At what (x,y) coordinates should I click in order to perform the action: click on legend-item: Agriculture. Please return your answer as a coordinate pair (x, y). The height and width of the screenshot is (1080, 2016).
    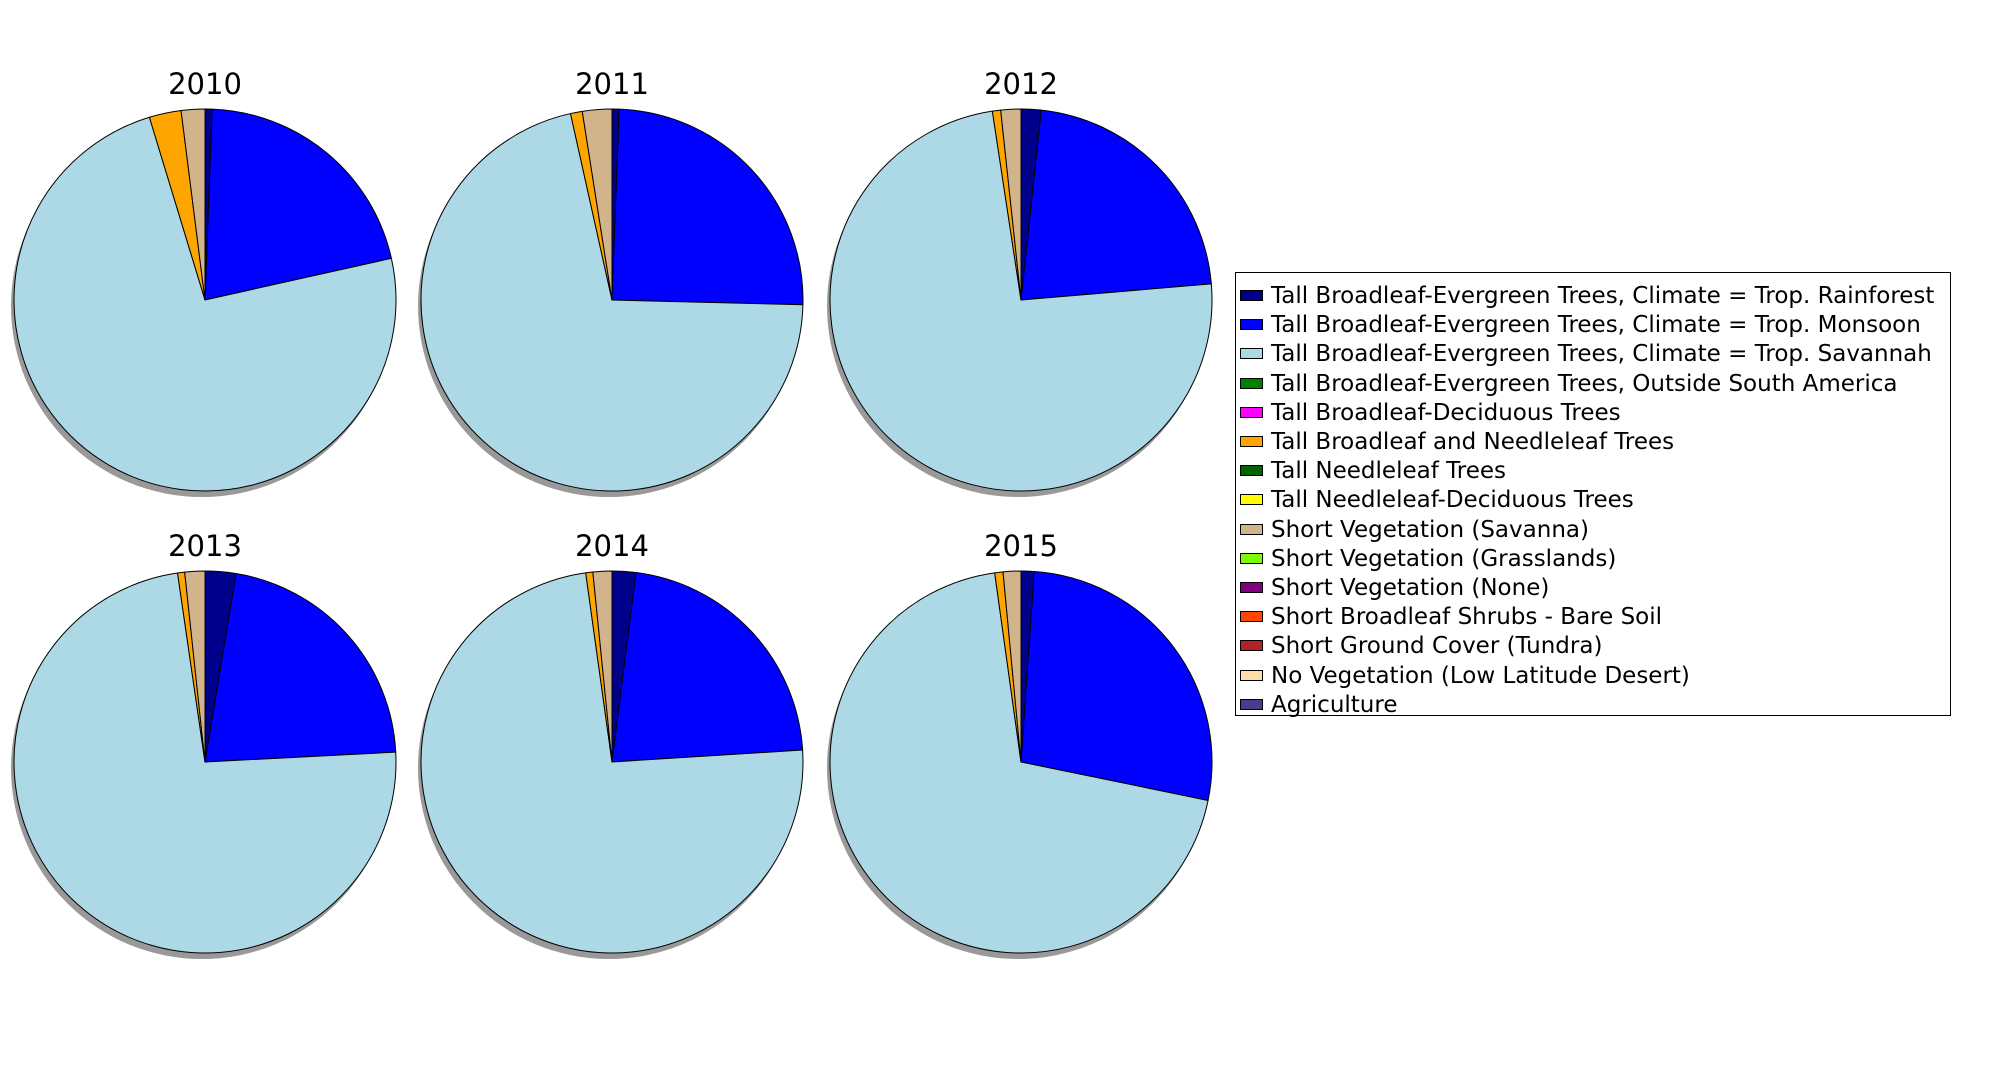
    Looking at the image, I should click on (1593, 706).